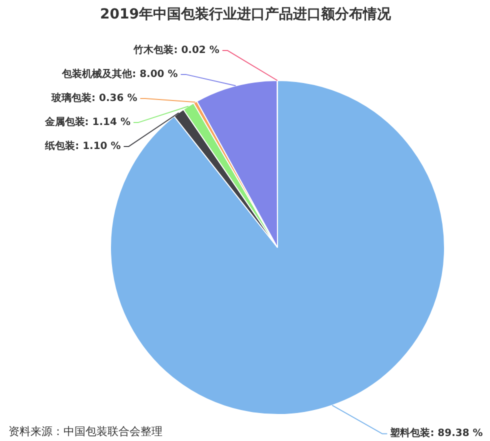  I want to click on chart-title: 2019年中国包装行业进口产品进口额分布情况, so click(246, 14).